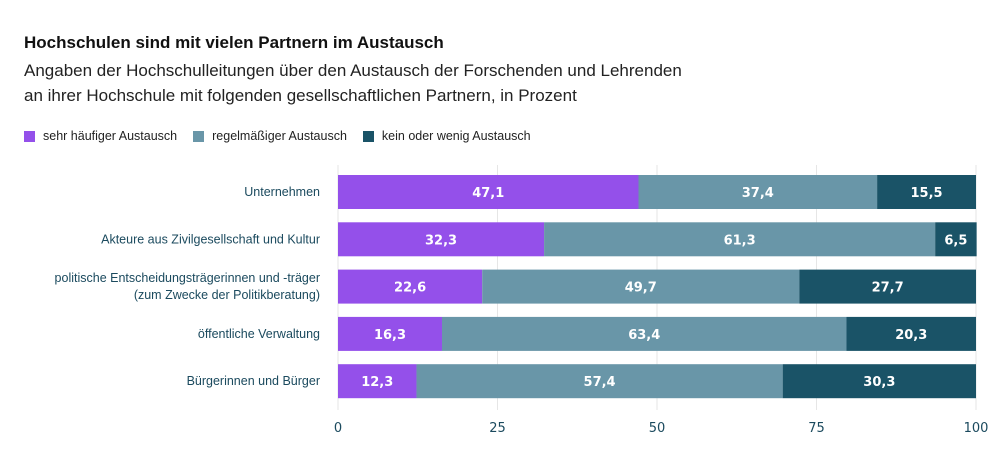 This screenshot has height=470, width=1000. I want to click on x-tick-label: 25, so click(497, 428).